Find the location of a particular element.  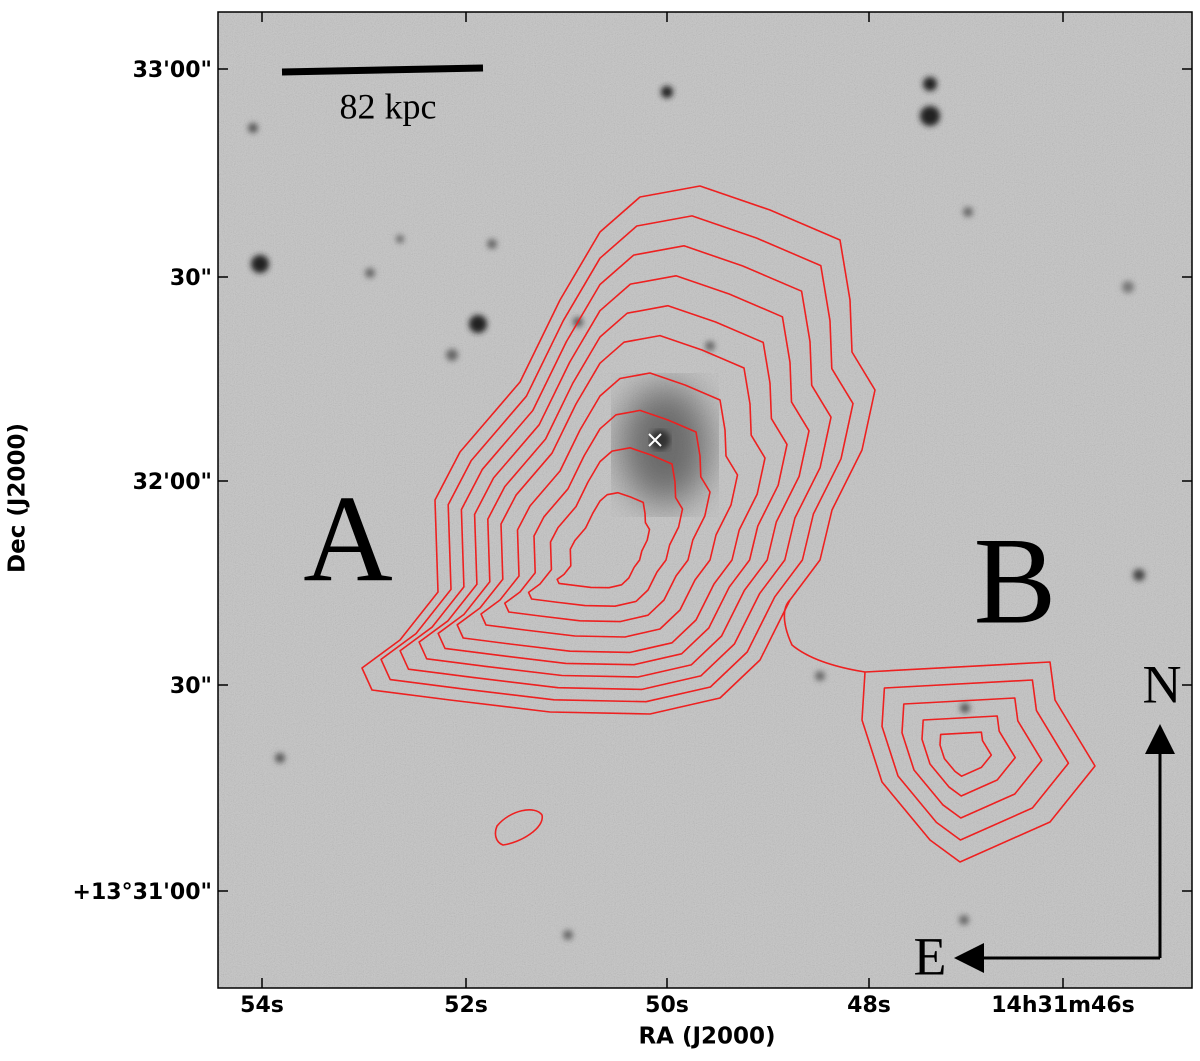

region-label: B is located at coordinates (1015, 580).